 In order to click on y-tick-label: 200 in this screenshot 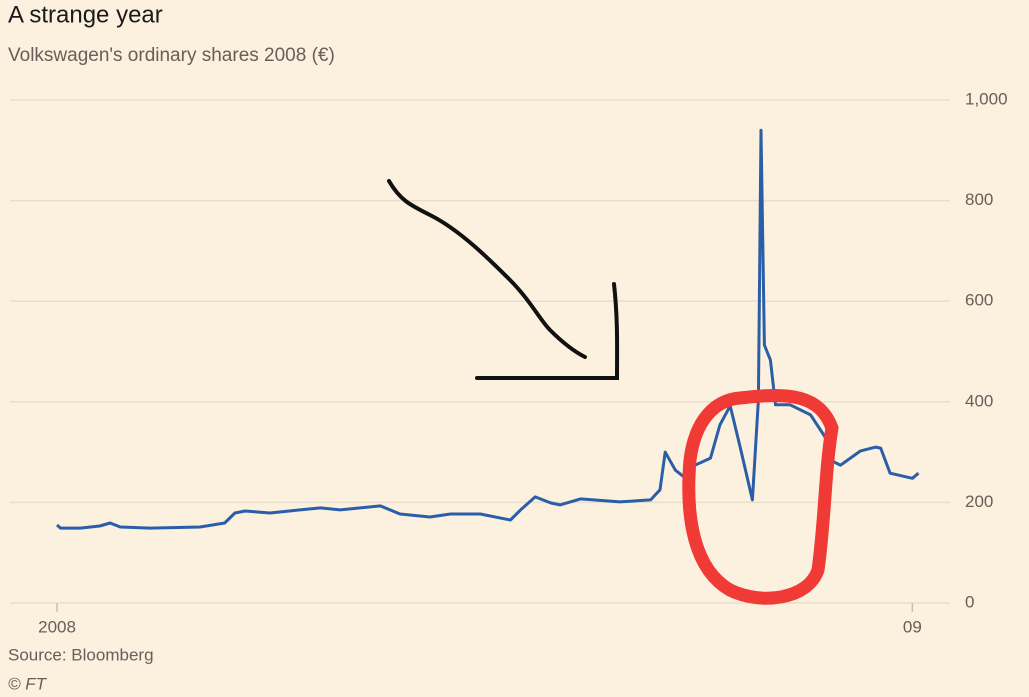, I will do `click(979, 501)`.